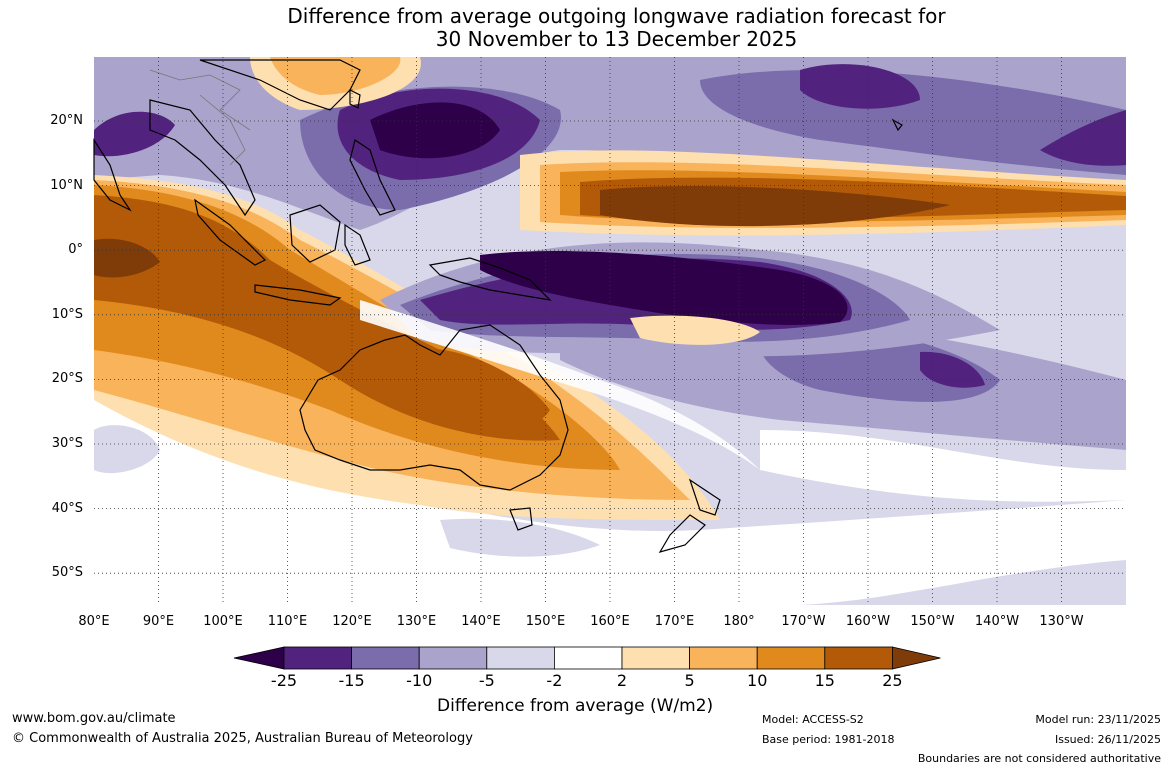 The height and width of the screenshot is (770, 1173). What do you see at coordinates (94, 718) in the screenshot?
I see `bom-url-link: www.bom.gov.au/climate` at bounding box center [94, 718].